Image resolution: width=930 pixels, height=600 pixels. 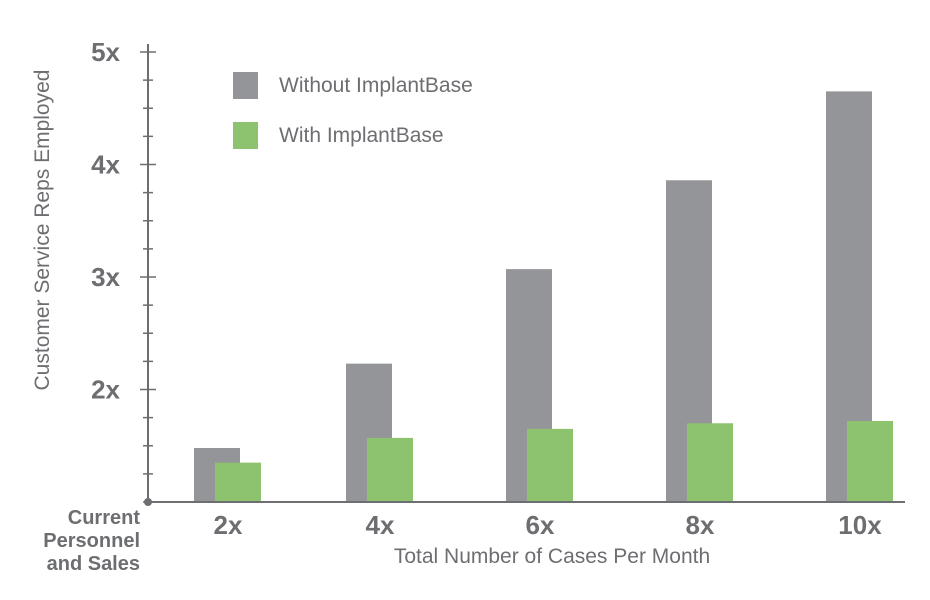 What do you see at coordinates (42, 230) in the screenshot?
I see `y-axis-title: Customer Service Reps Employed` at bounding box center [42, 230].